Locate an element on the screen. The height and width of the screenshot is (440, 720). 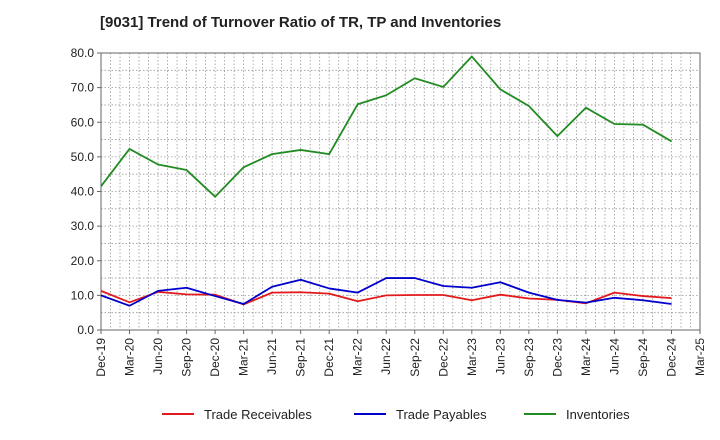
x-tick-label: Dec-23 is located at coordinates (557, 357).